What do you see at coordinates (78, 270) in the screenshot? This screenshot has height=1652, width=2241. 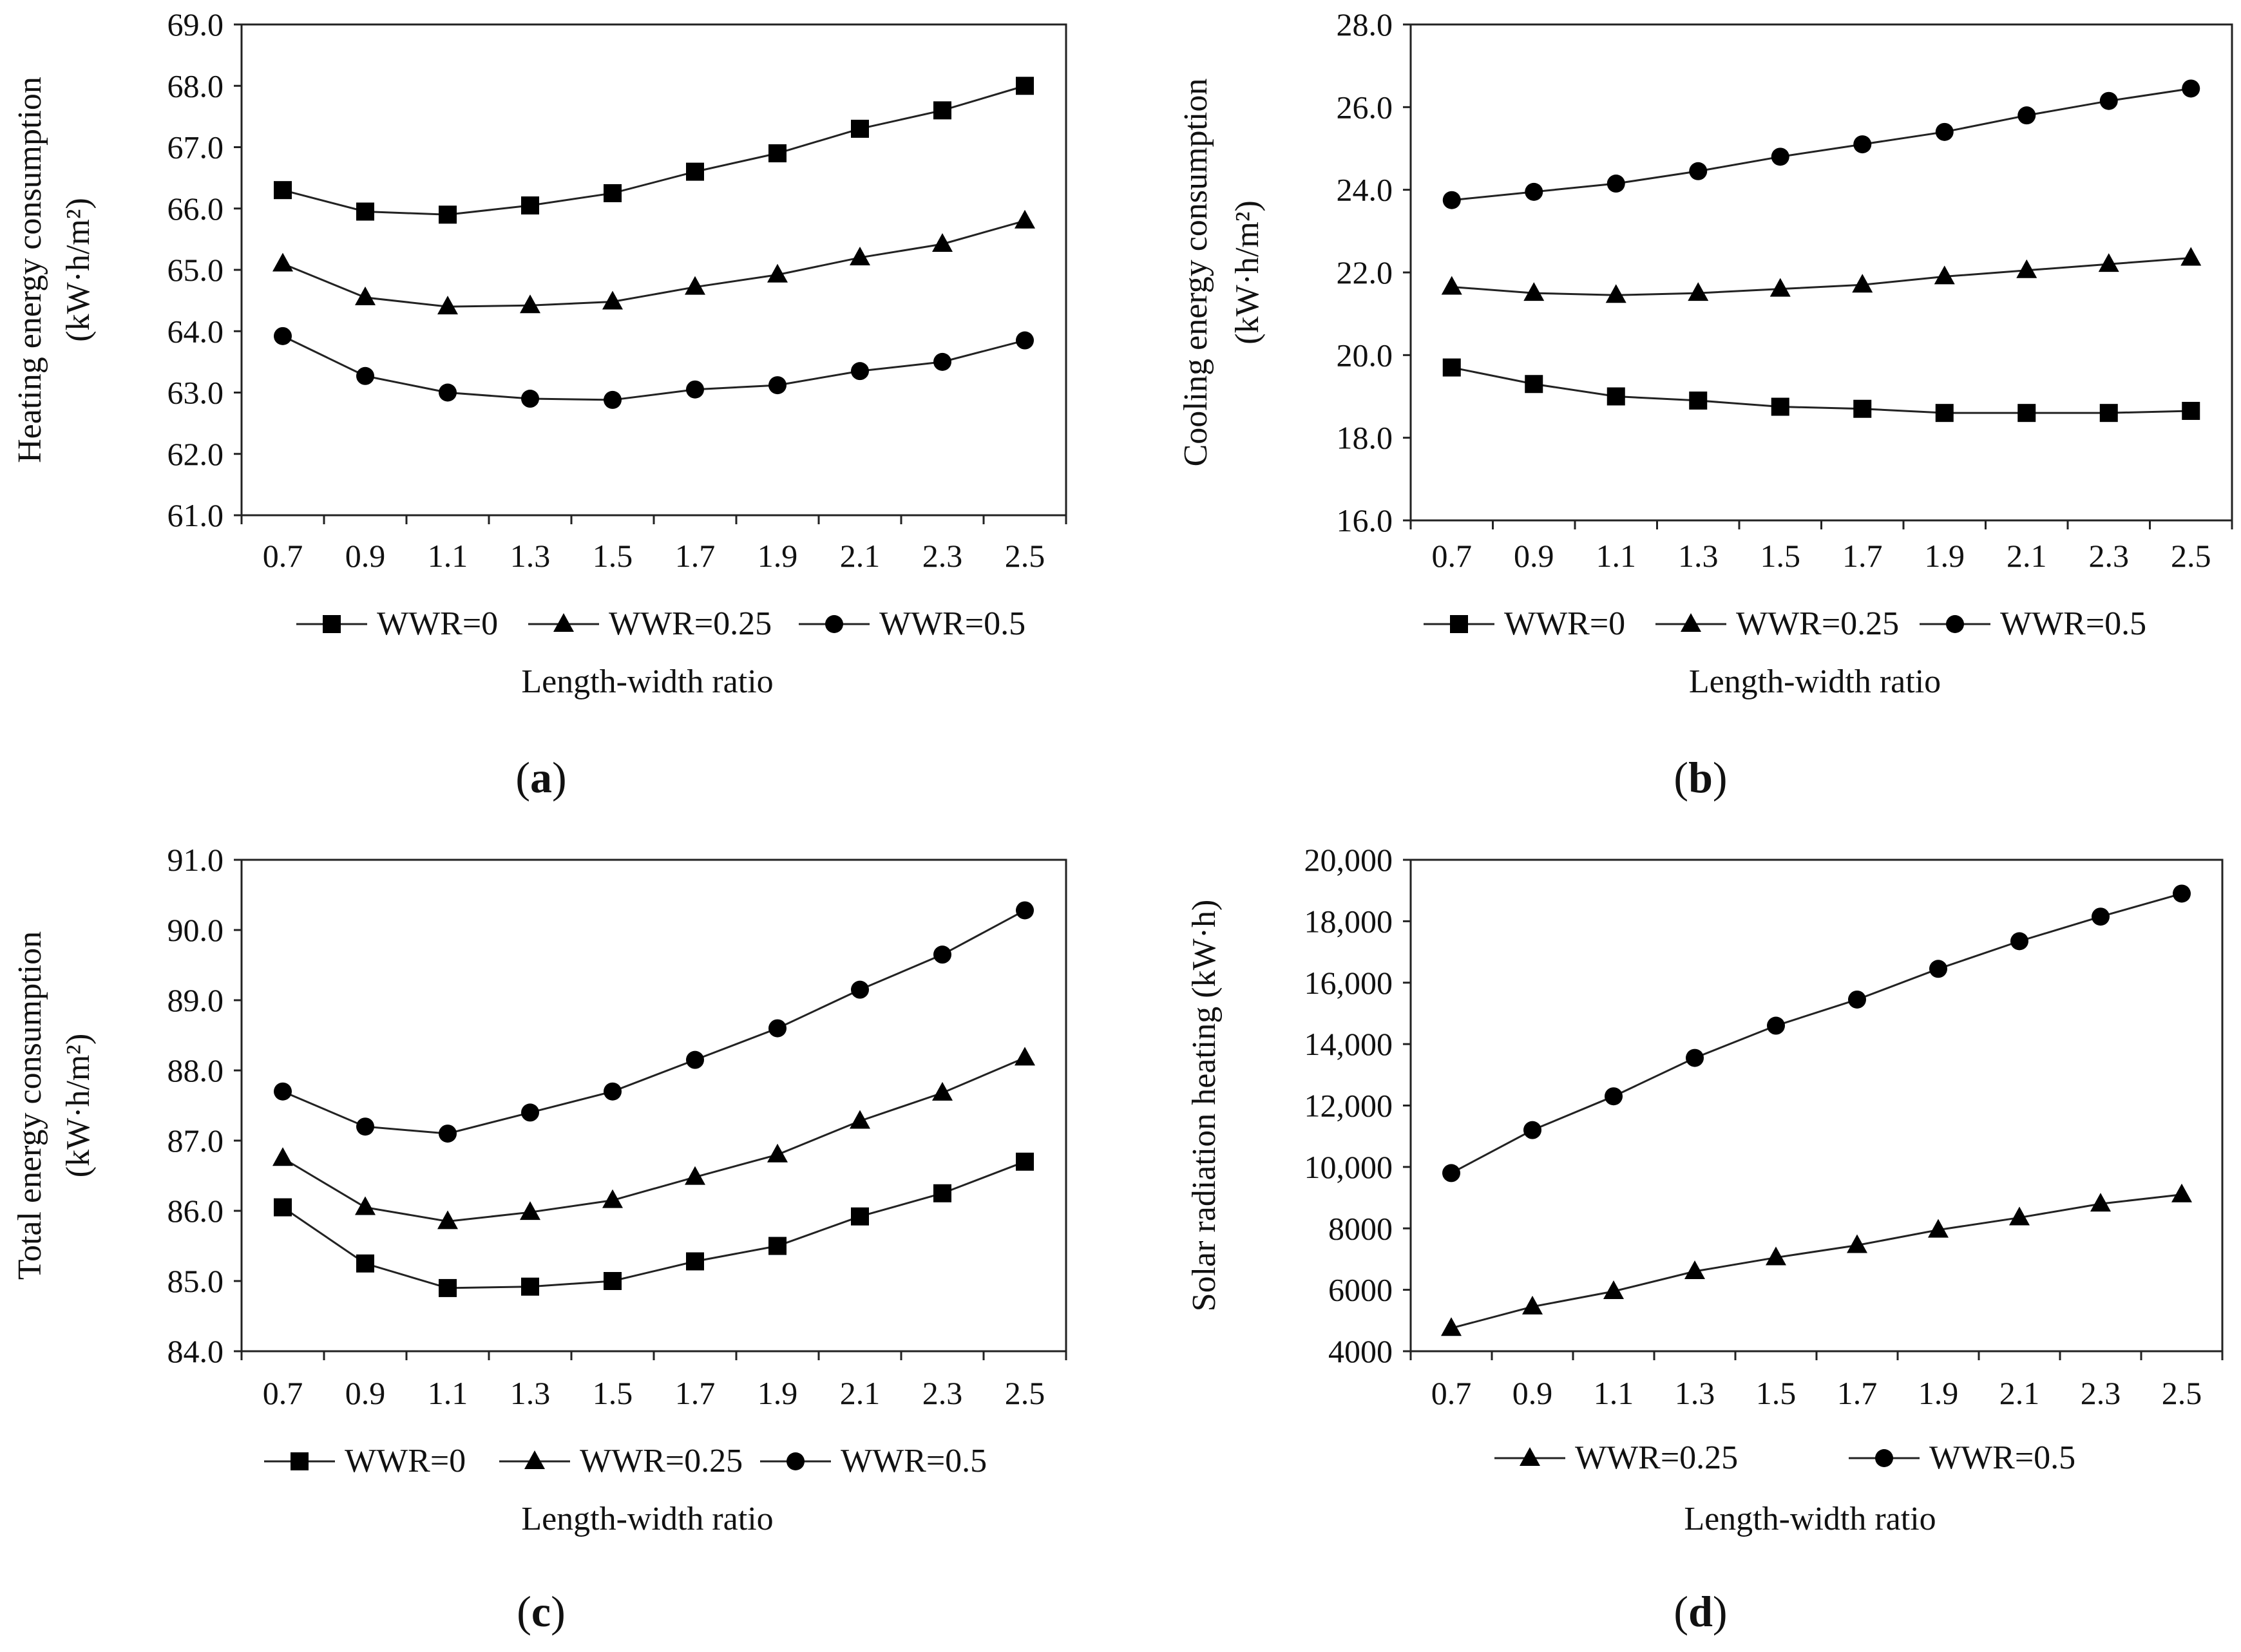 I see `y-axis-label: (kW·h/m²)` at bounding box center [78, 270].